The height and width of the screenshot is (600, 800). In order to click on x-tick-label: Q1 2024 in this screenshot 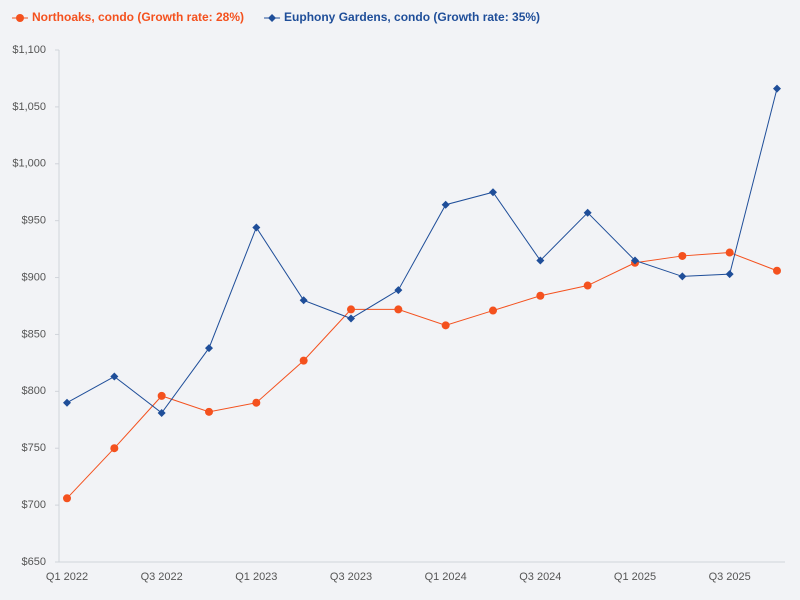, I will do `click(446, 577)`.